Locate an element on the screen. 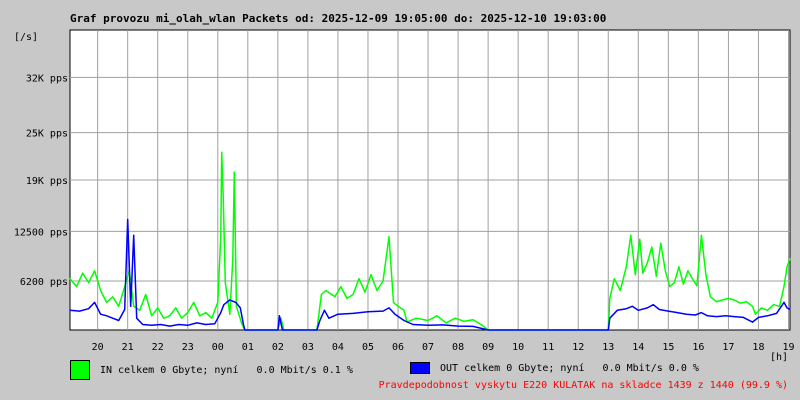  y-axis-unit: [/s] is located at coordinates (26, 37).